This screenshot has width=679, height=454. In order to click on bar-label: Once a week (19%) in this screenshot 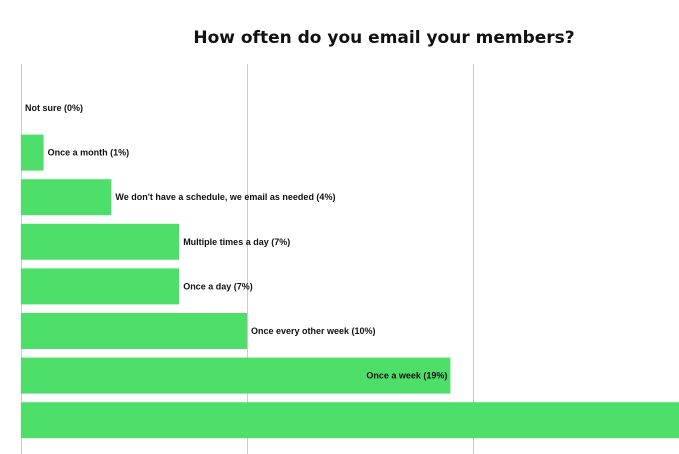, I will do `click(406, 376)`.